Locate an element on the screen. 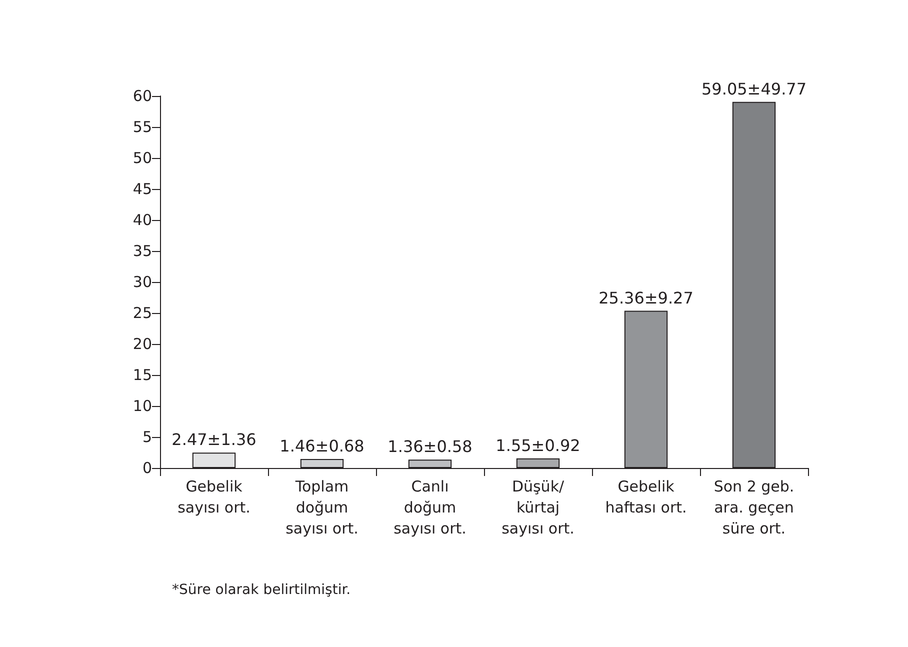  y-tick-label: 15 is located at coordinates (142, 375).